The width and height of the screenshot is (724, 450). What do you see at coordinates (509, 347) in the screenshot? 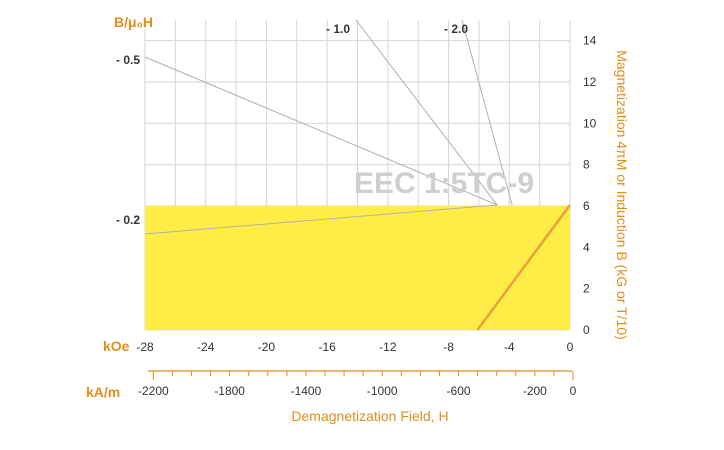
I see `x-tick-label-koe: -4` at bounding box center [509, 347].